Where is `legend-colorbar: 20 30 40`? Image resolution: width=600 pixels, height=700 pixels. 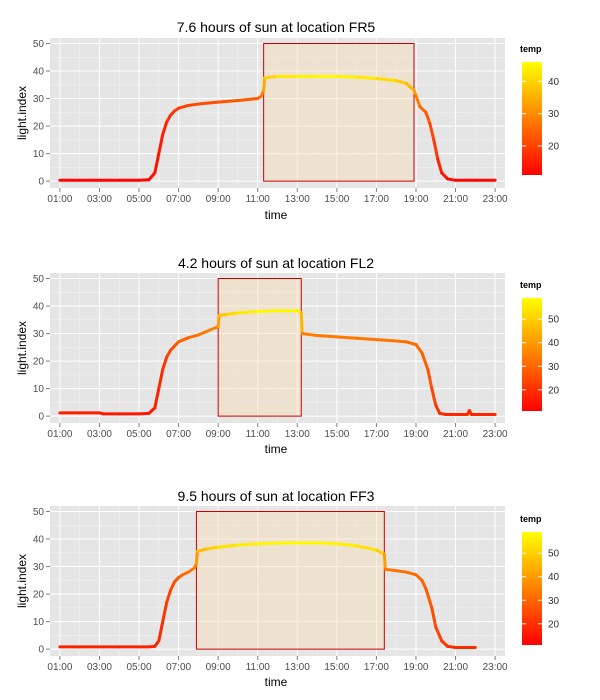 legend-colorbar: 20 30 40 is located at coordinates (541, 118).